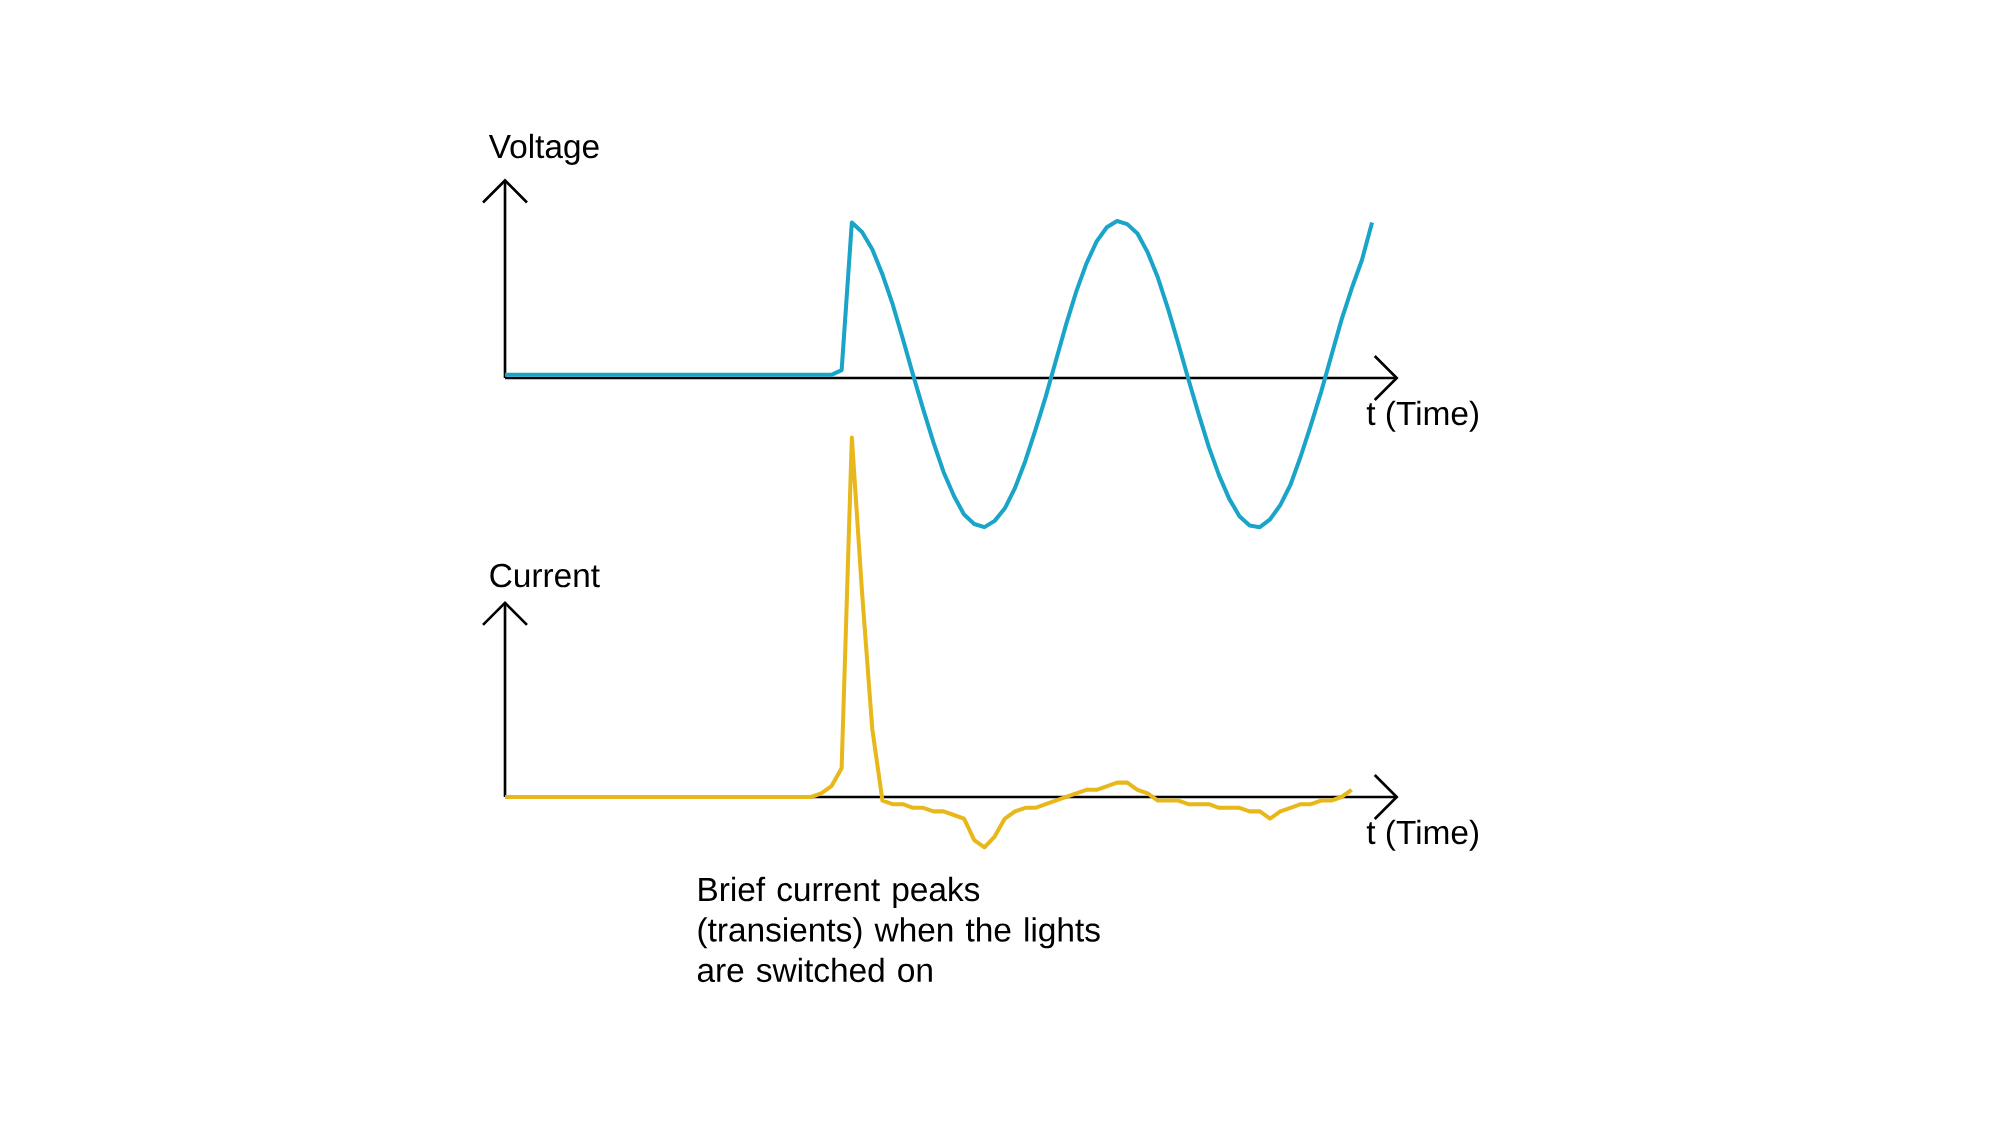 Image resolution: width=2000 pixels, height=1125 pixels. What do you see at coordinates (898, 929) in the screenshot?
I see `text: Brief current peaks (transients) when the lights are switched on` at bounding box center [898, 929].